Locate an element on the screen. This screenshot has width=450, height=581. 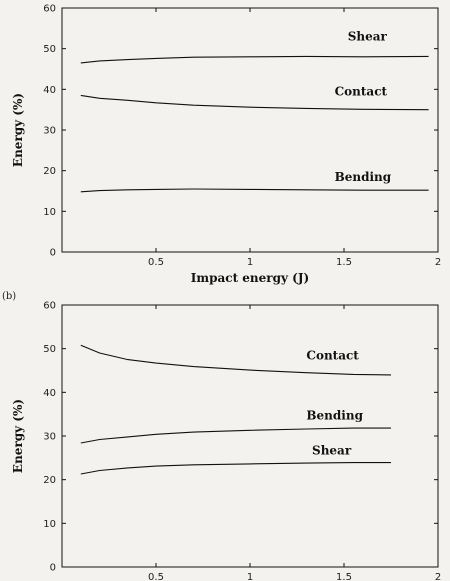
series-labels: Shear Contact Bending is located at coordinates (363, 107).